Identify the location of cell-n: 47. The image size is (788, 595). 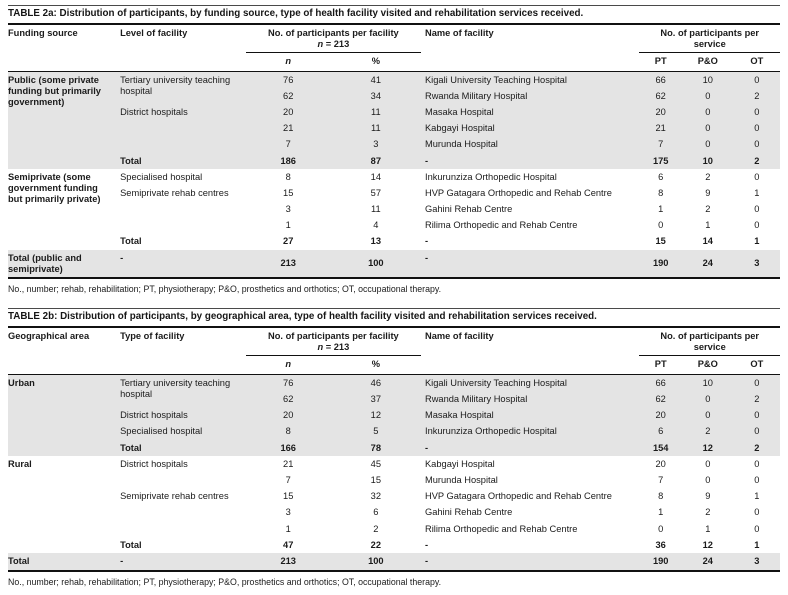
(288, 544).